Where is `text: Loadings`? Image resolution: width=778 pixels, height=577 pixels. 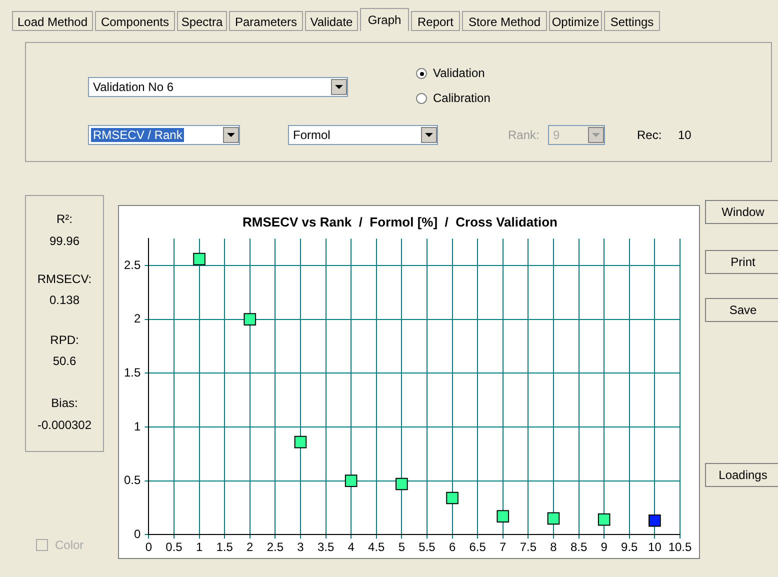
text: Loadings is located at coordinates (741, 475).